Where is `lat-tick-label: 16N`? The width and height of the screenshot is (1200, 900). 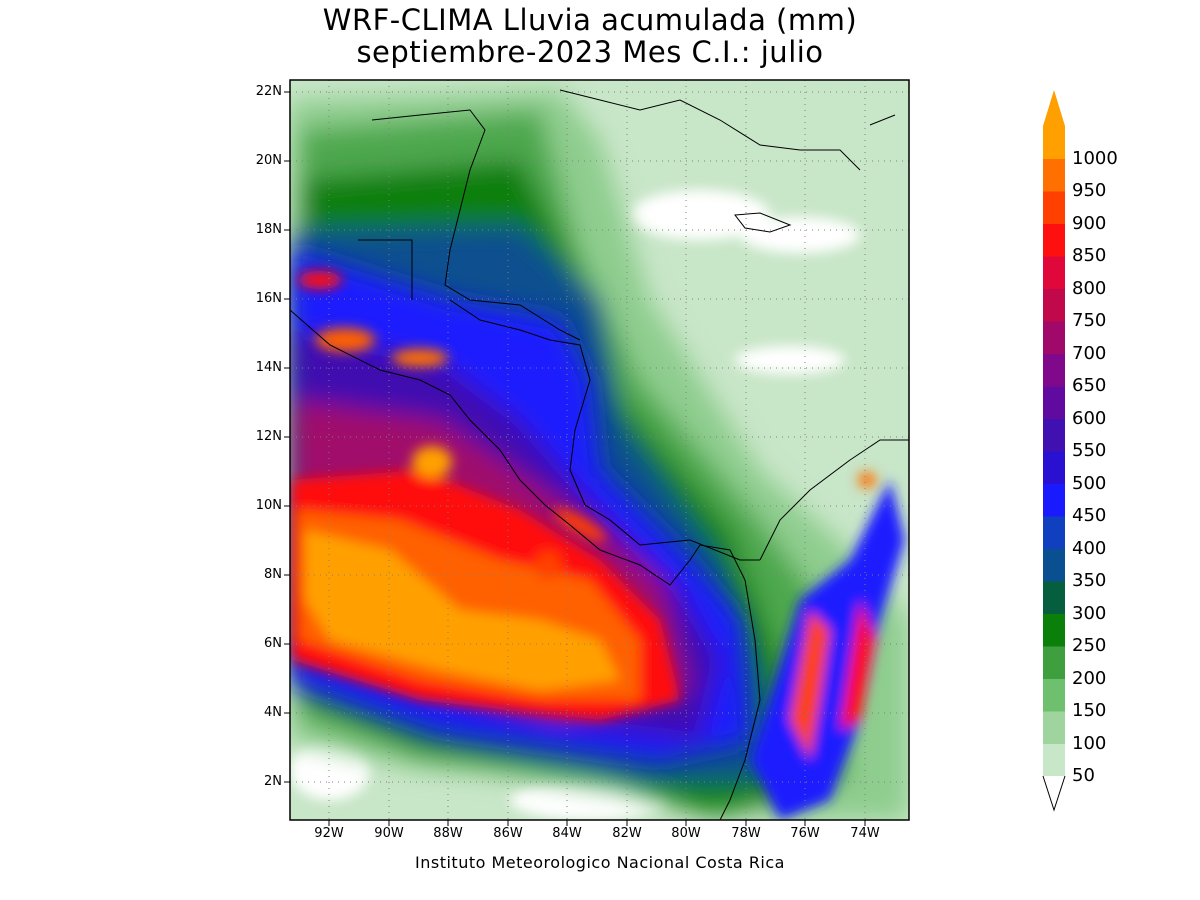 lat-tick-label: 16N is located at coordinates (268, 298).